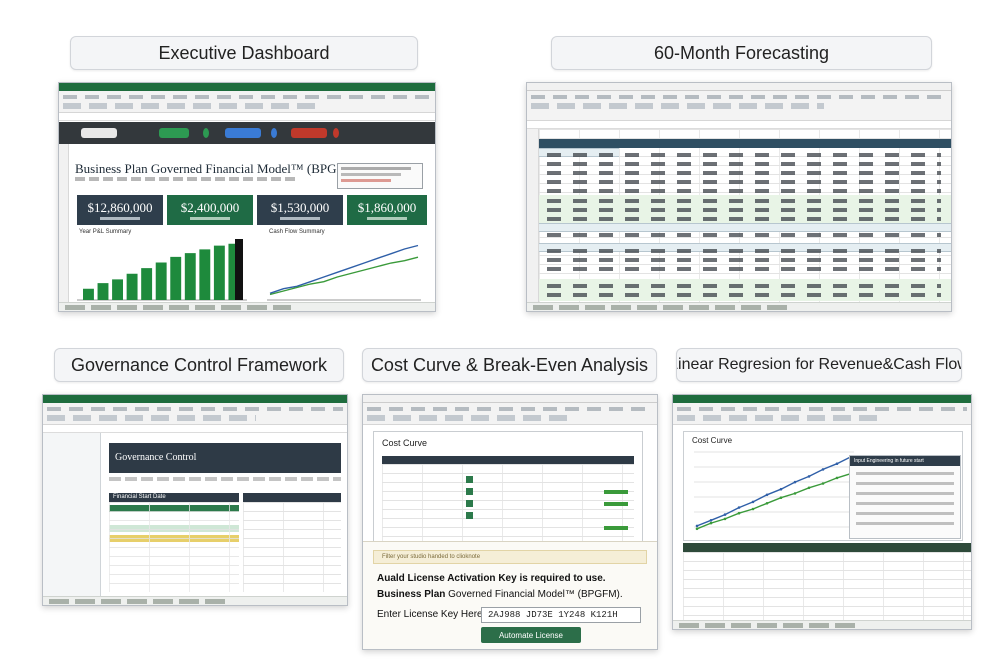 The image size is (1005, 670). Describe the element at coordinates (292, 497) in the screenshot. I see `right-table-header` at that location.